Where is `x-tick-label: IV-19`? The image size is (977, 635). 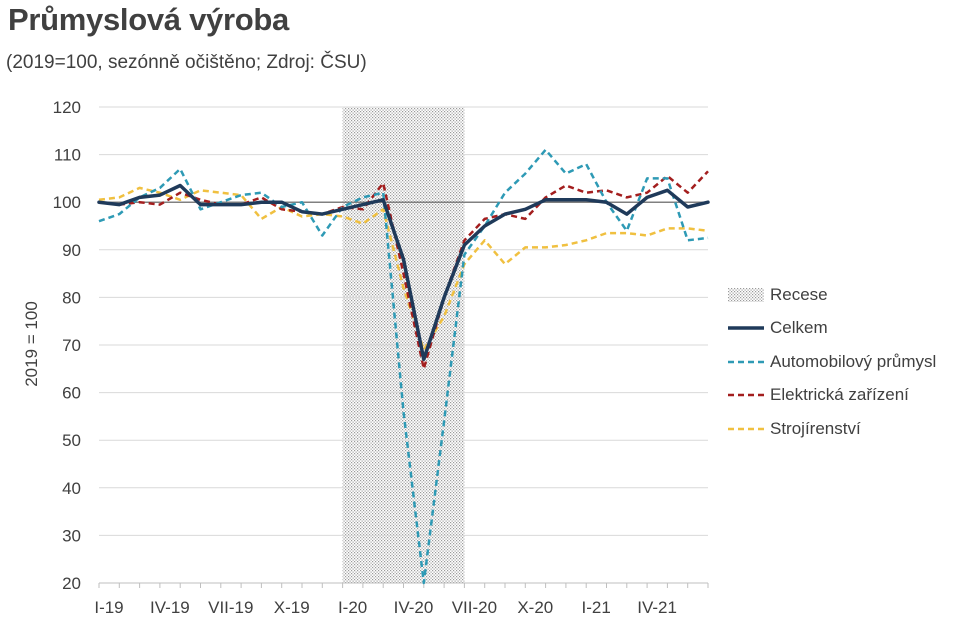
x-tick-label: IV-19 is located at coordinates (170, 607).